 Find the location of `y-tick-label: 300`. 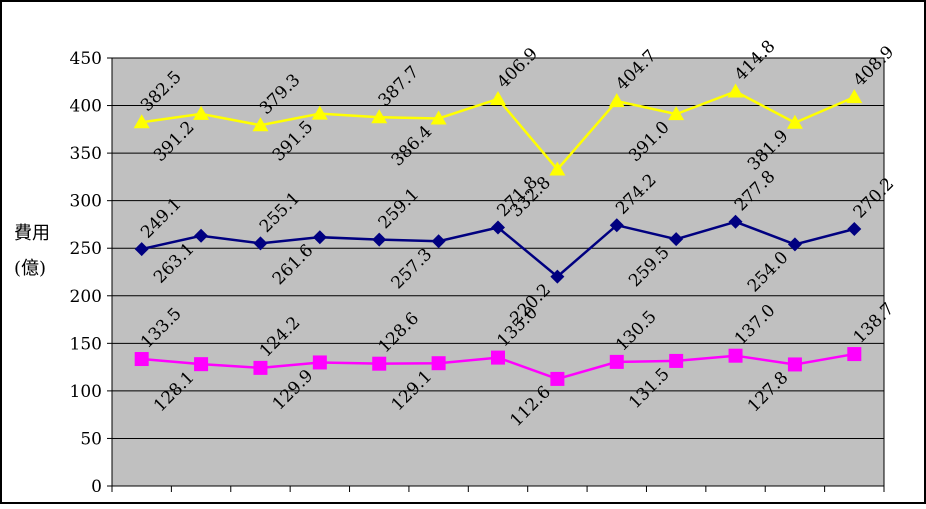

y-tick-label: 300 is located at coordinates (86, 202).